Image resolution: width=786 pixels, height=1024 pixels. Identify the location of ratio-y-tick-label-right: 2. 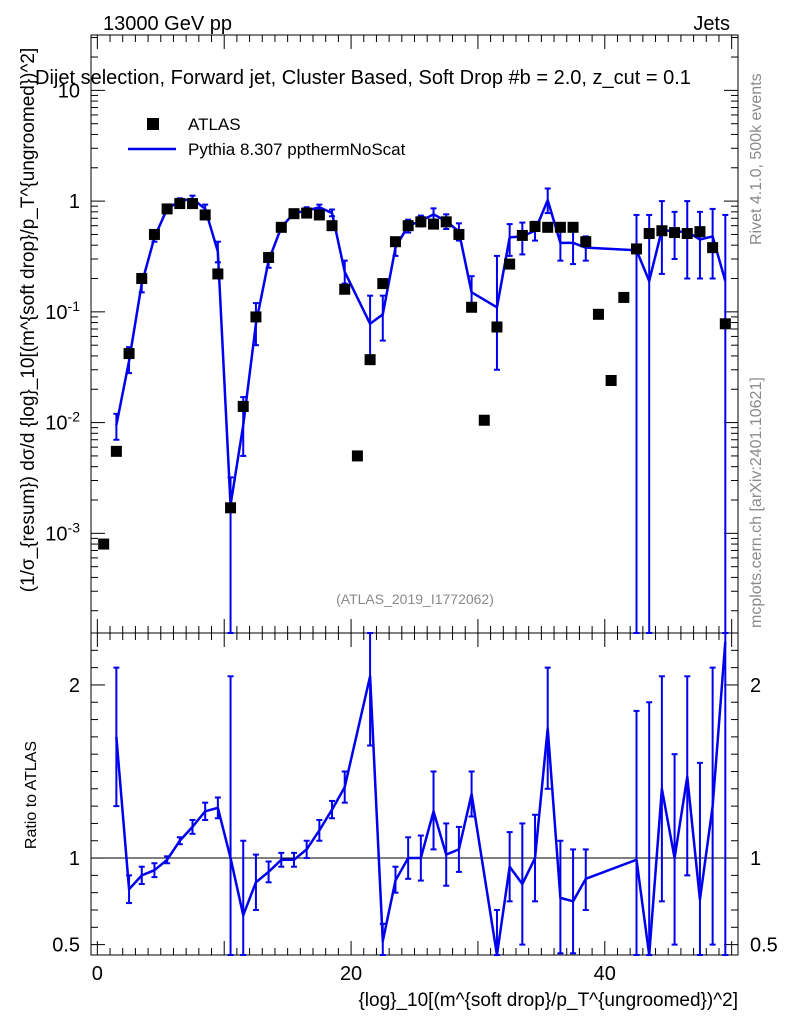
(755, 686).